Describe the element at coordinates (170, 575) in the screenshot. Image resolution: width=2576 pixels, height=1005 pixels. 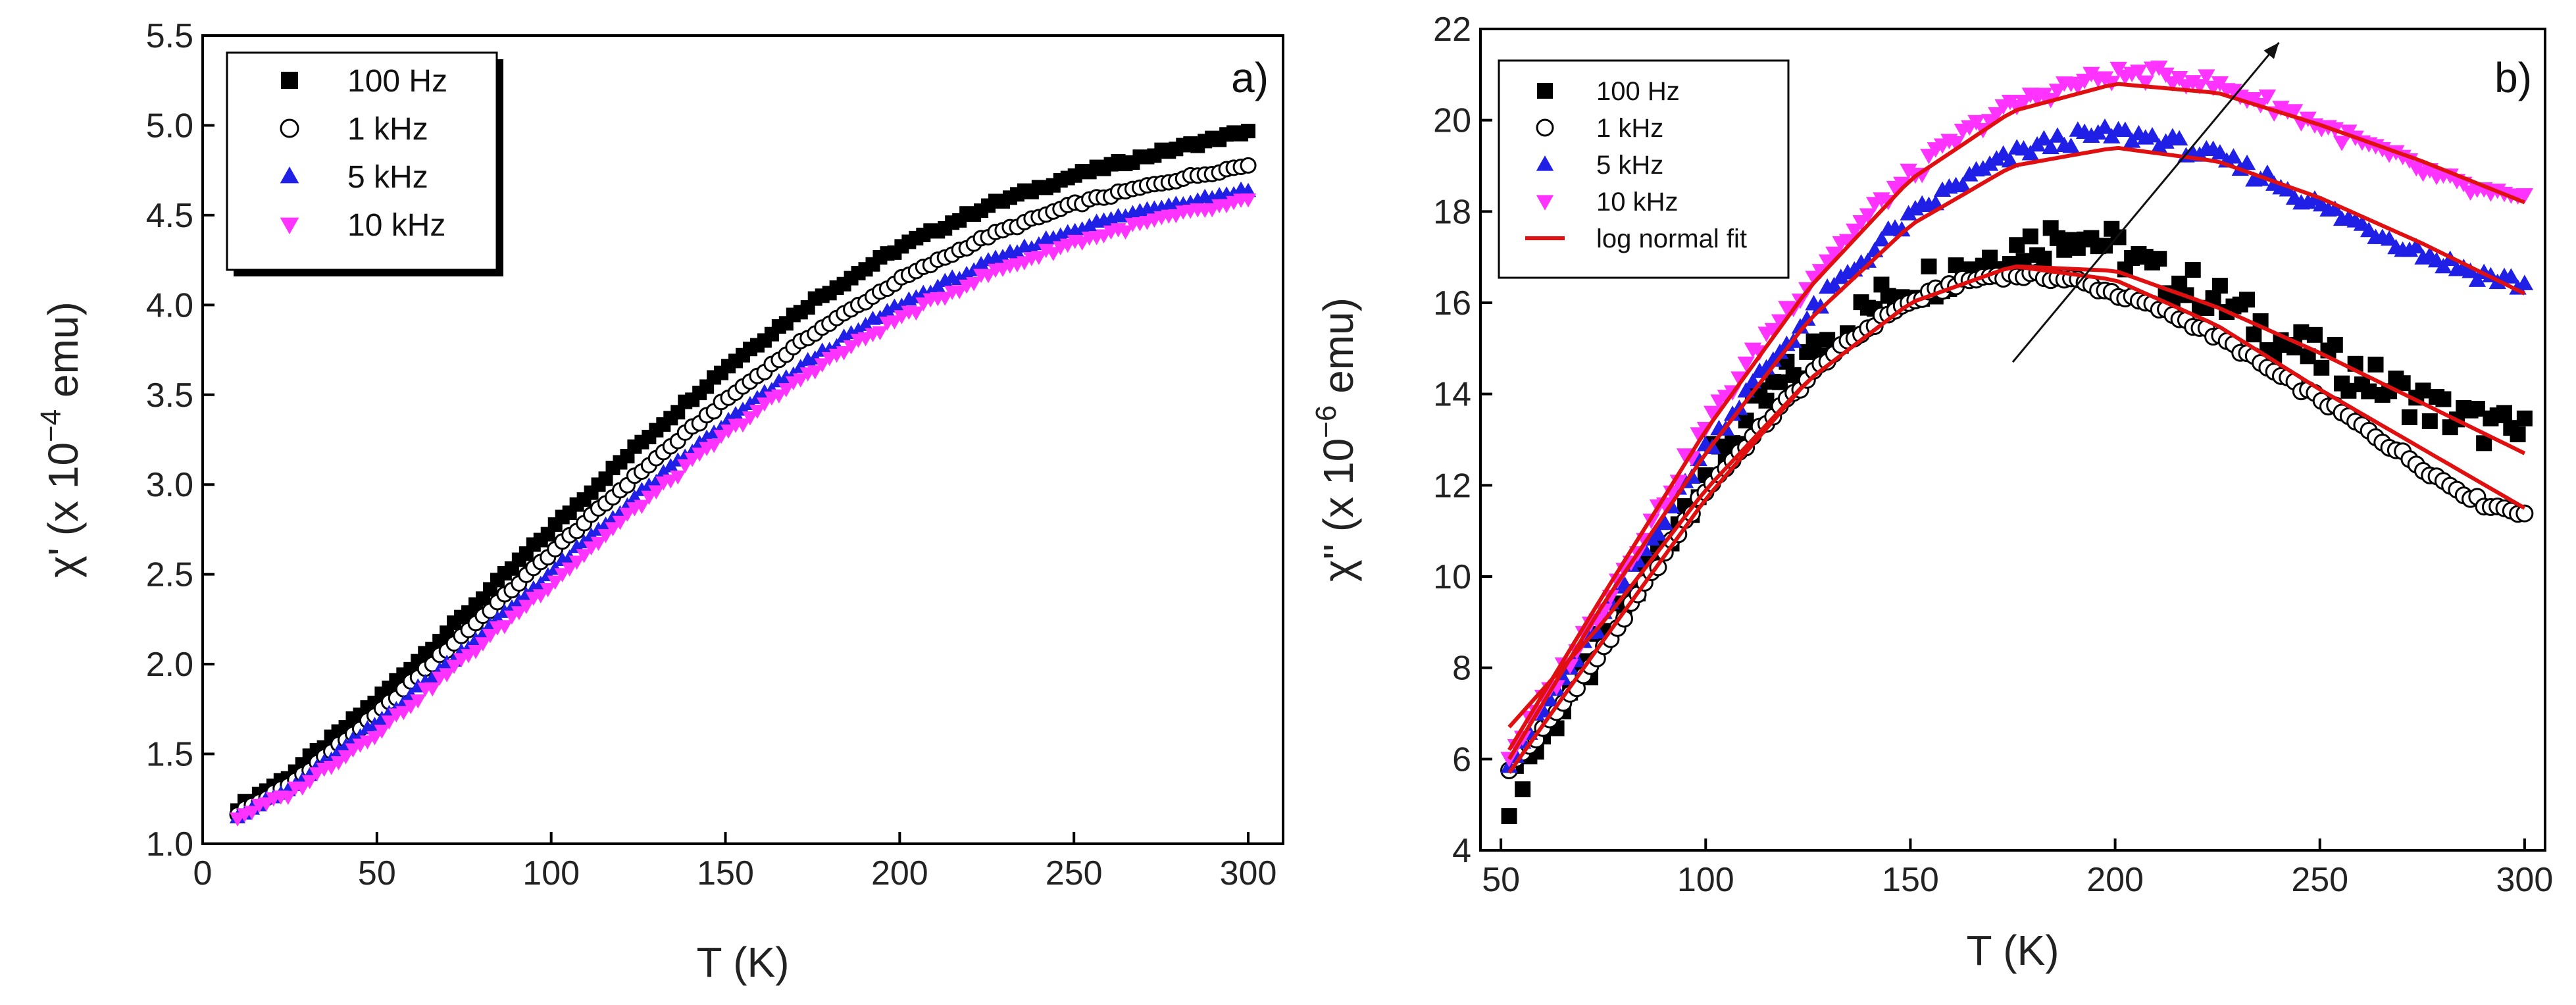
I see `y-tick-label: 2.5` at that location.